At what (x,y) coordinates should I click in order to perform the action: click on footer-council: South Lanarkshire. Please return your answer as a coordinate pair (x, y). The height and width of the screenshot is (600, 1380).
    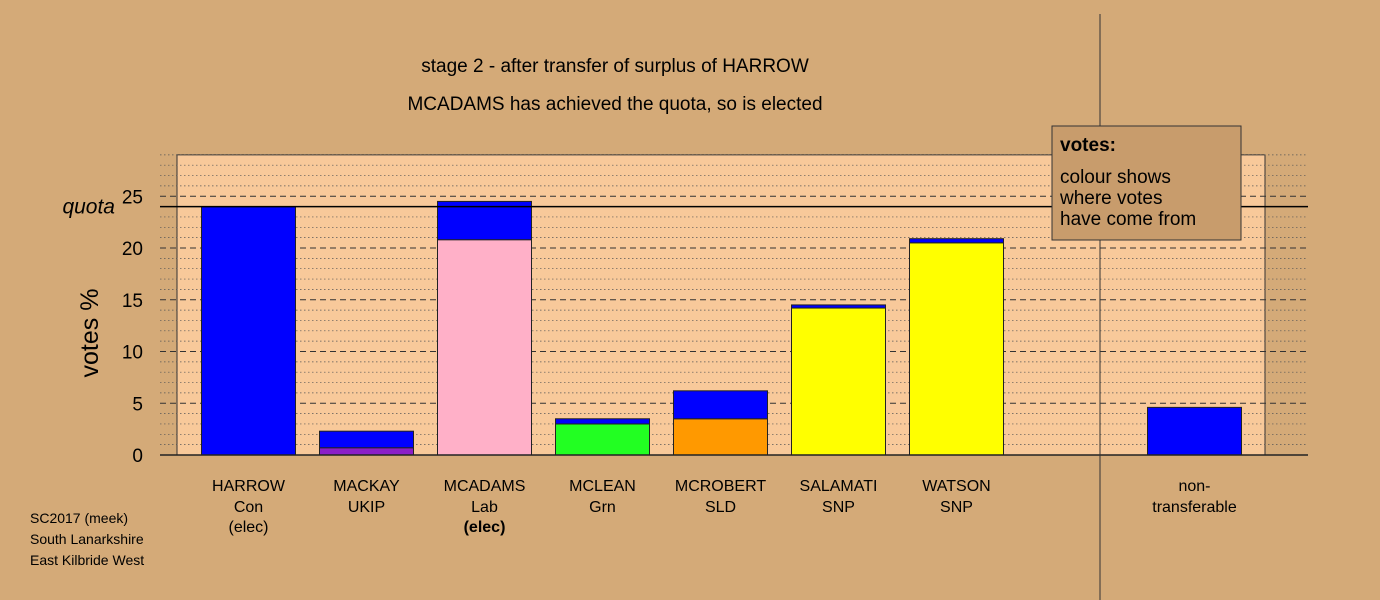
    Looking at the image, I should click on (87, 539).